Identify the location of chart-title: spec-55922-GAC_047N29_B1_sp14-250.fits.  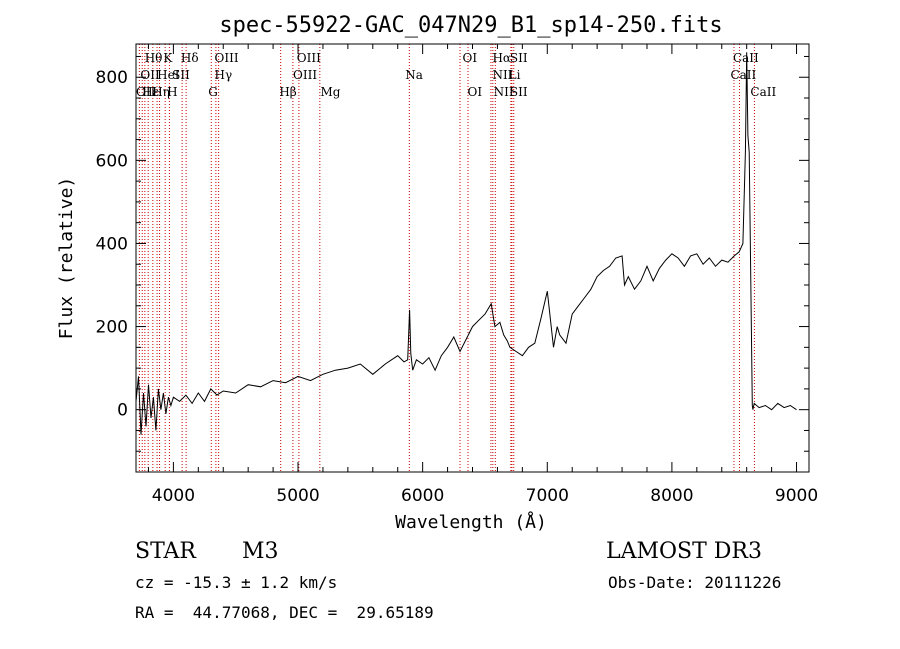
(470, 25).